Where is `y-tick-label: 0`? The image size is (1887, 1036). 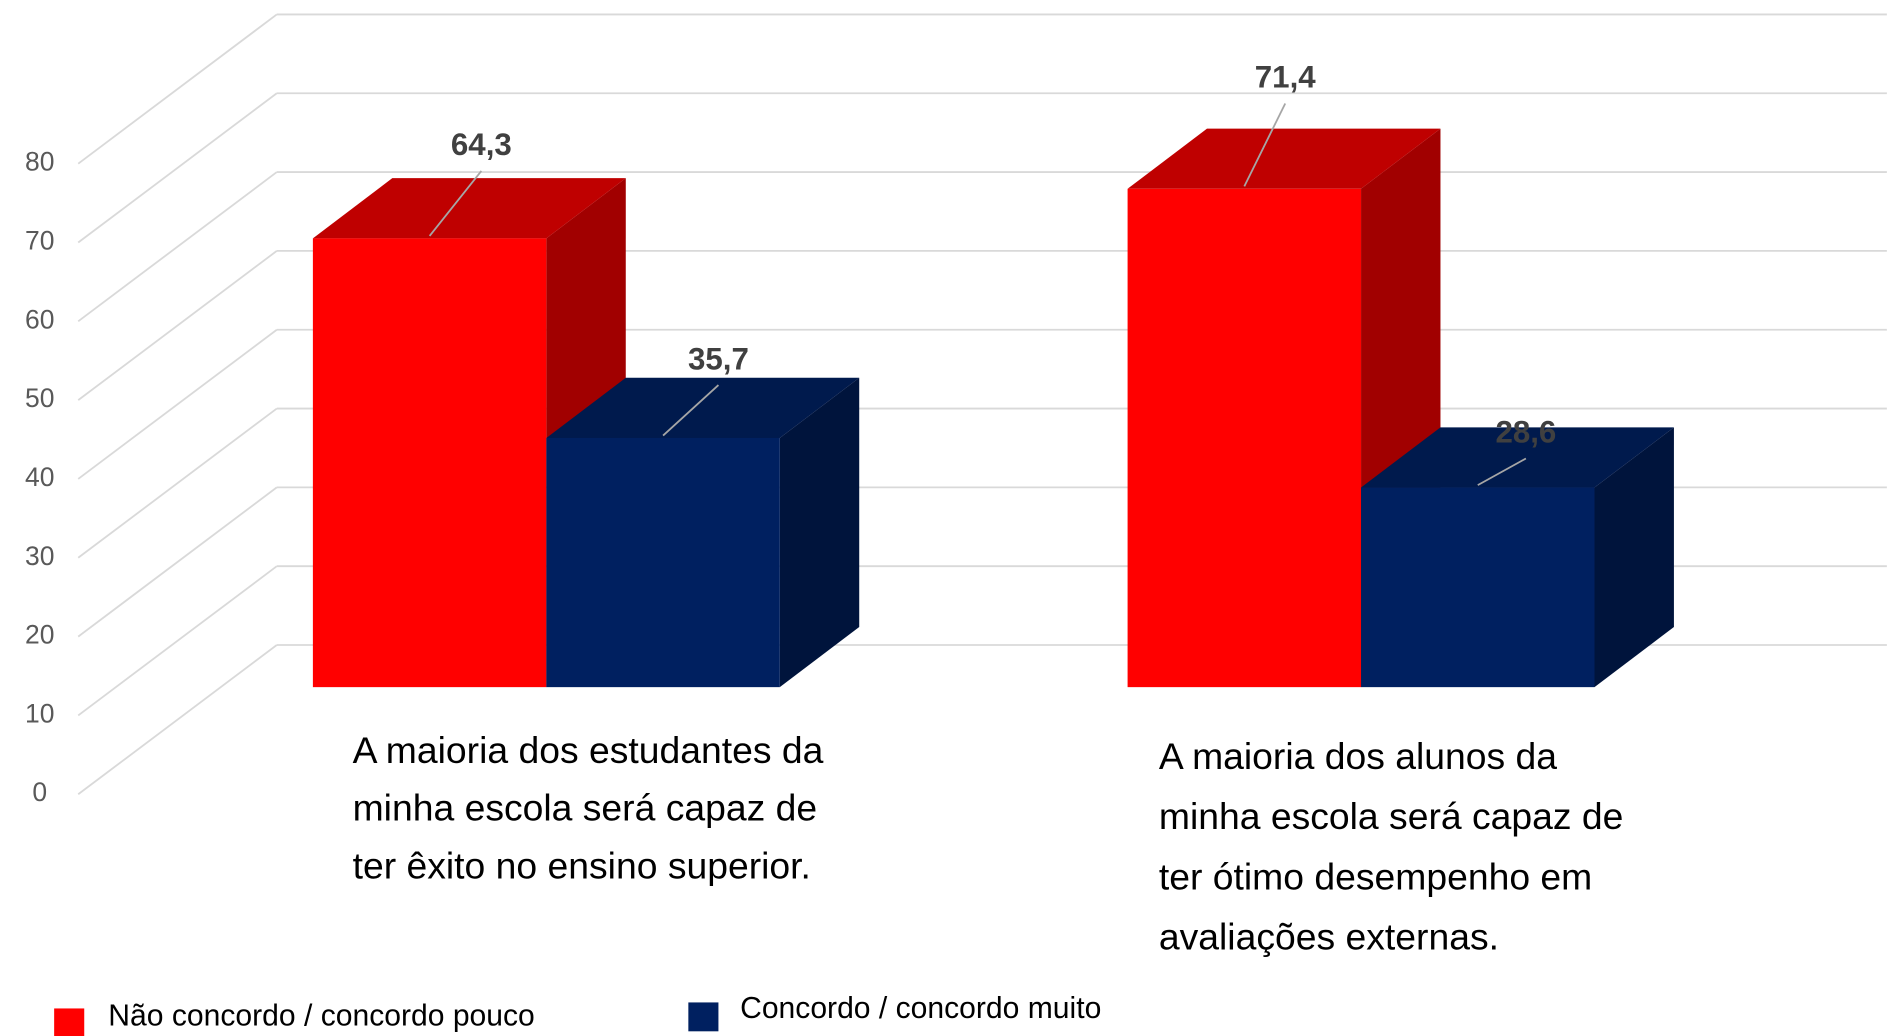
y-tick-label: 0 is located at coordinates (39, 792).